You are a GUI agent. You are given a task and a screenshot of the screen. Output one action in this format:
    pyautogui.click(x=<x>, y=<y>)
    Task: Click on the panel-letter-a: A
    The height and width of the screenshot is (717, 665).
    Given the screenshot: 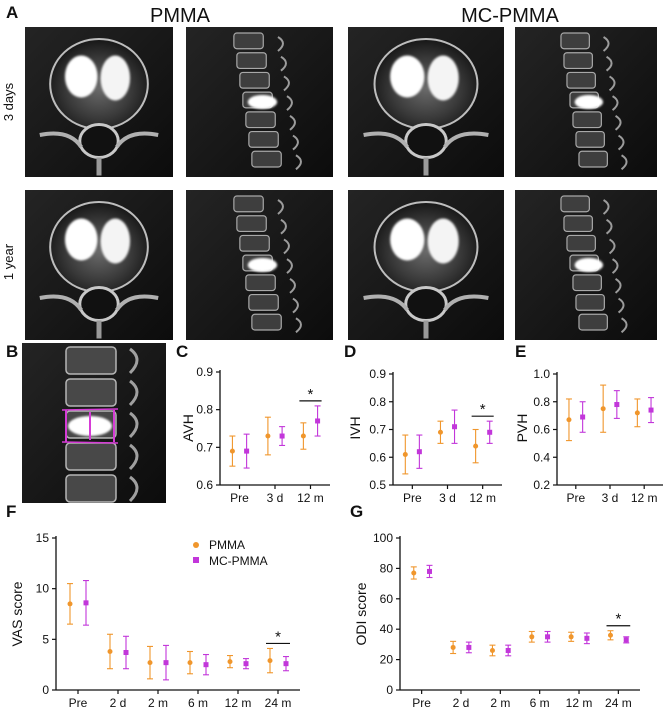 What is the action you would take?
    pyautogui.click(x=12, y=12)
    